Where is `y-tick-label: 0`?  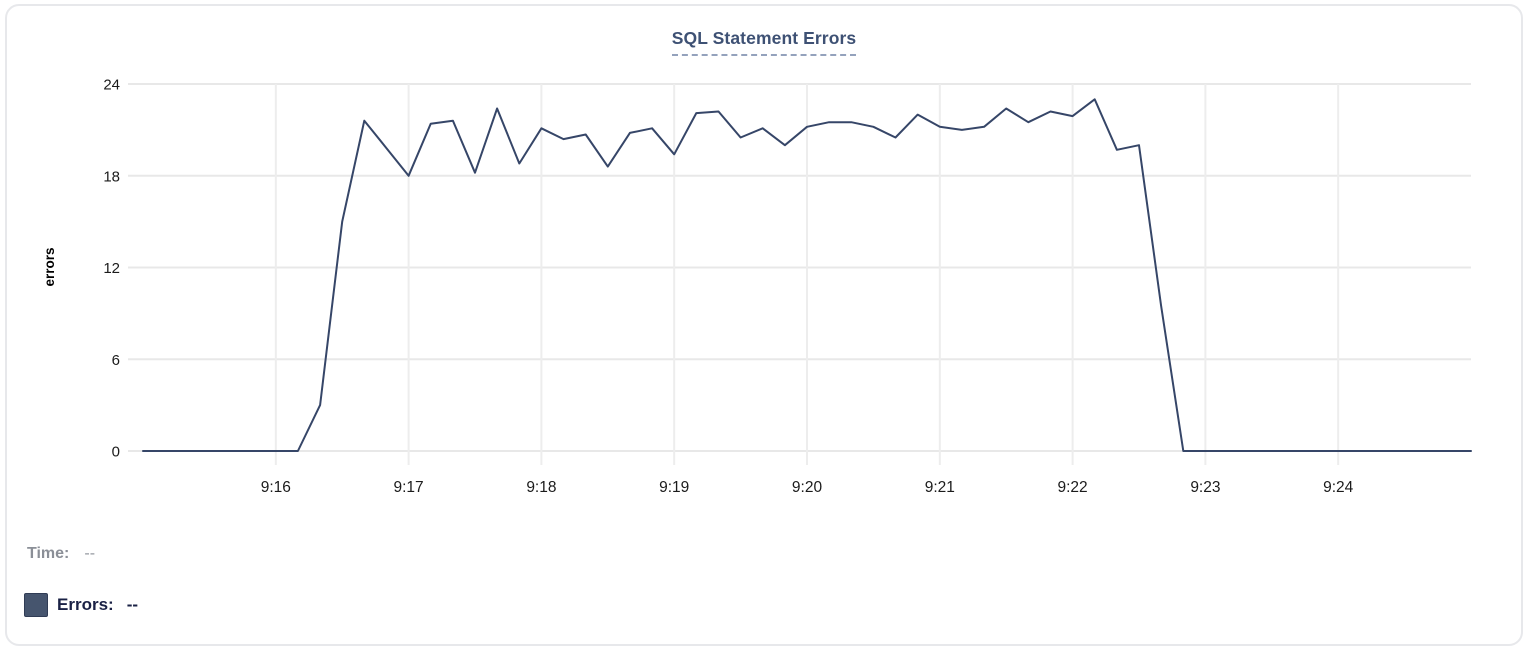 y-tick-label: 0 is located at coordinates (116, 452).